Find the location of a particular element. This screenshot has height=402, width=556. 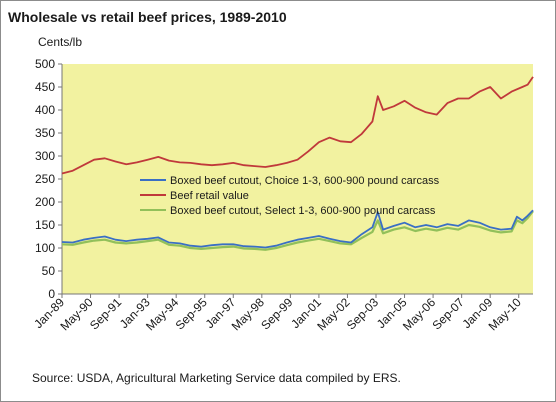

y-axis: 0 50 100 150 200 250 300 350 400 450 500 is located at coordinates (49, 179).